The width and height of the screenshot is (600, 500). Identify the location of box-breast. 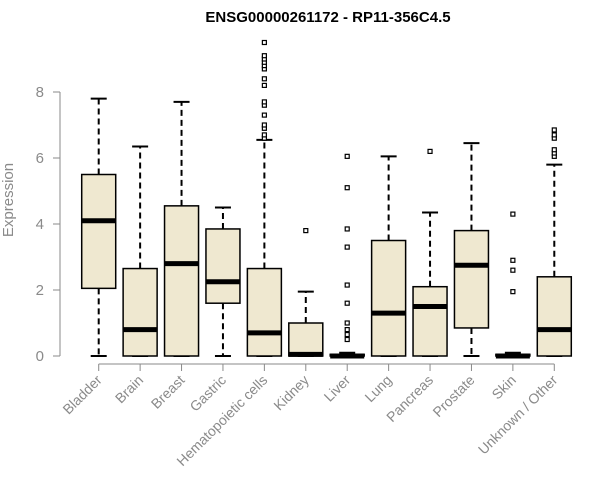
(181, 228).